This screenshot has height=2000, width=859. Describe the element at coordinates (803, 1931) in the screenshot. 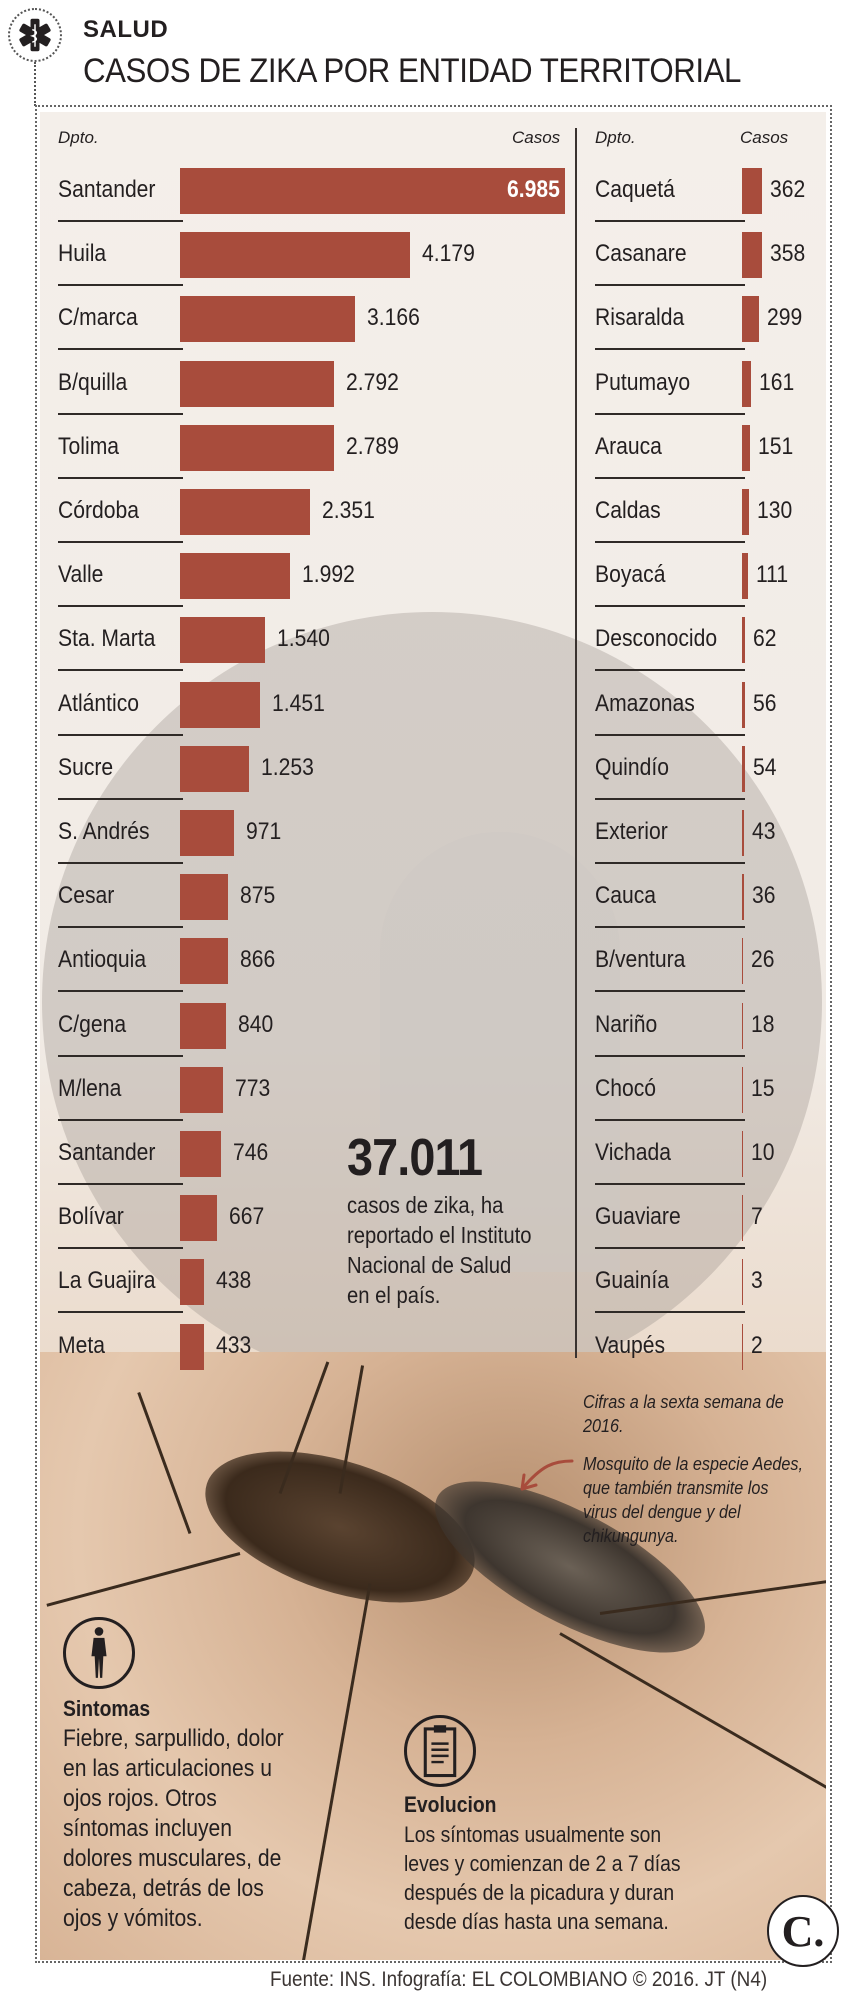

I see `el-colombiano-logo: C.` at that location.